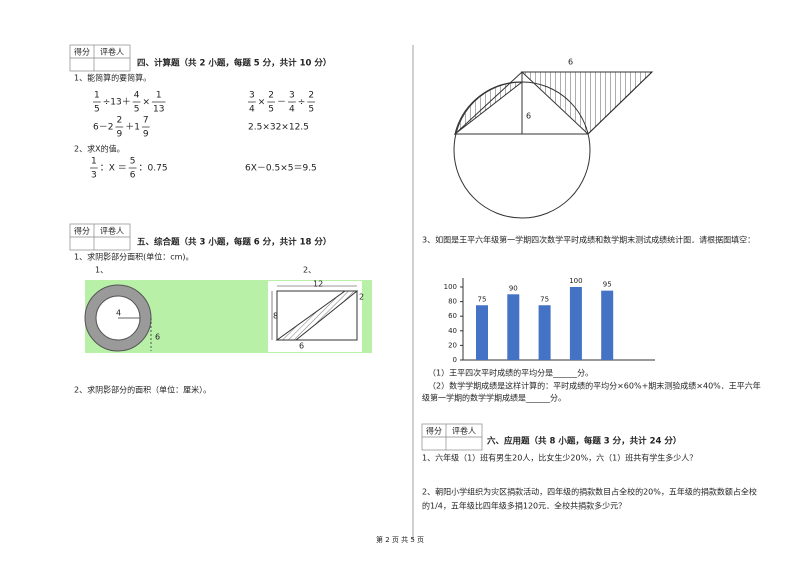 Image resolution: width=800 pixels, height=565 pixels. What do you see at coordinates (452, 345) in the screenshot?
I see `y-tick-label: 20` at bounding box center [452, 345].